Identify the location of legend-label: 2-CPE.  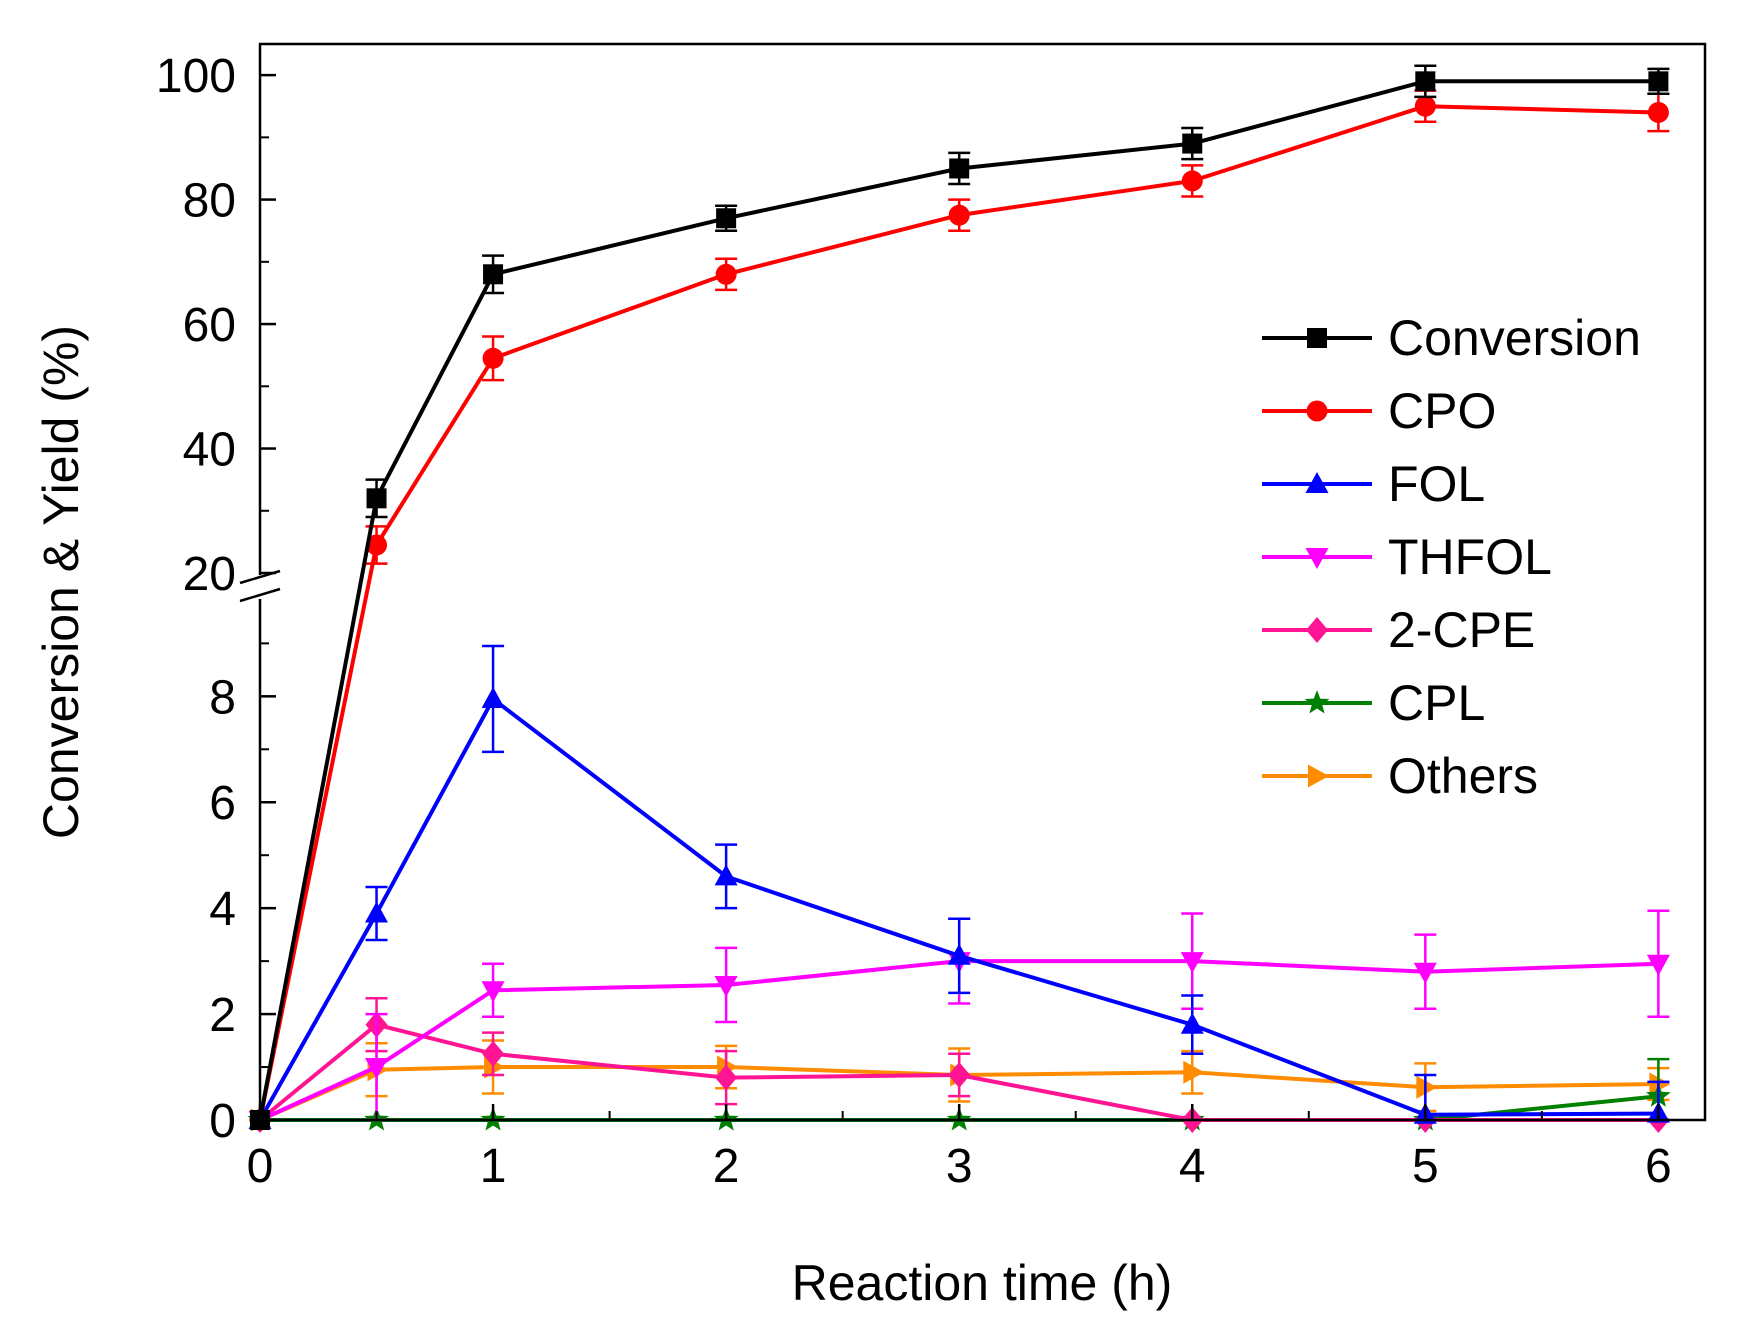
(1461, 630).